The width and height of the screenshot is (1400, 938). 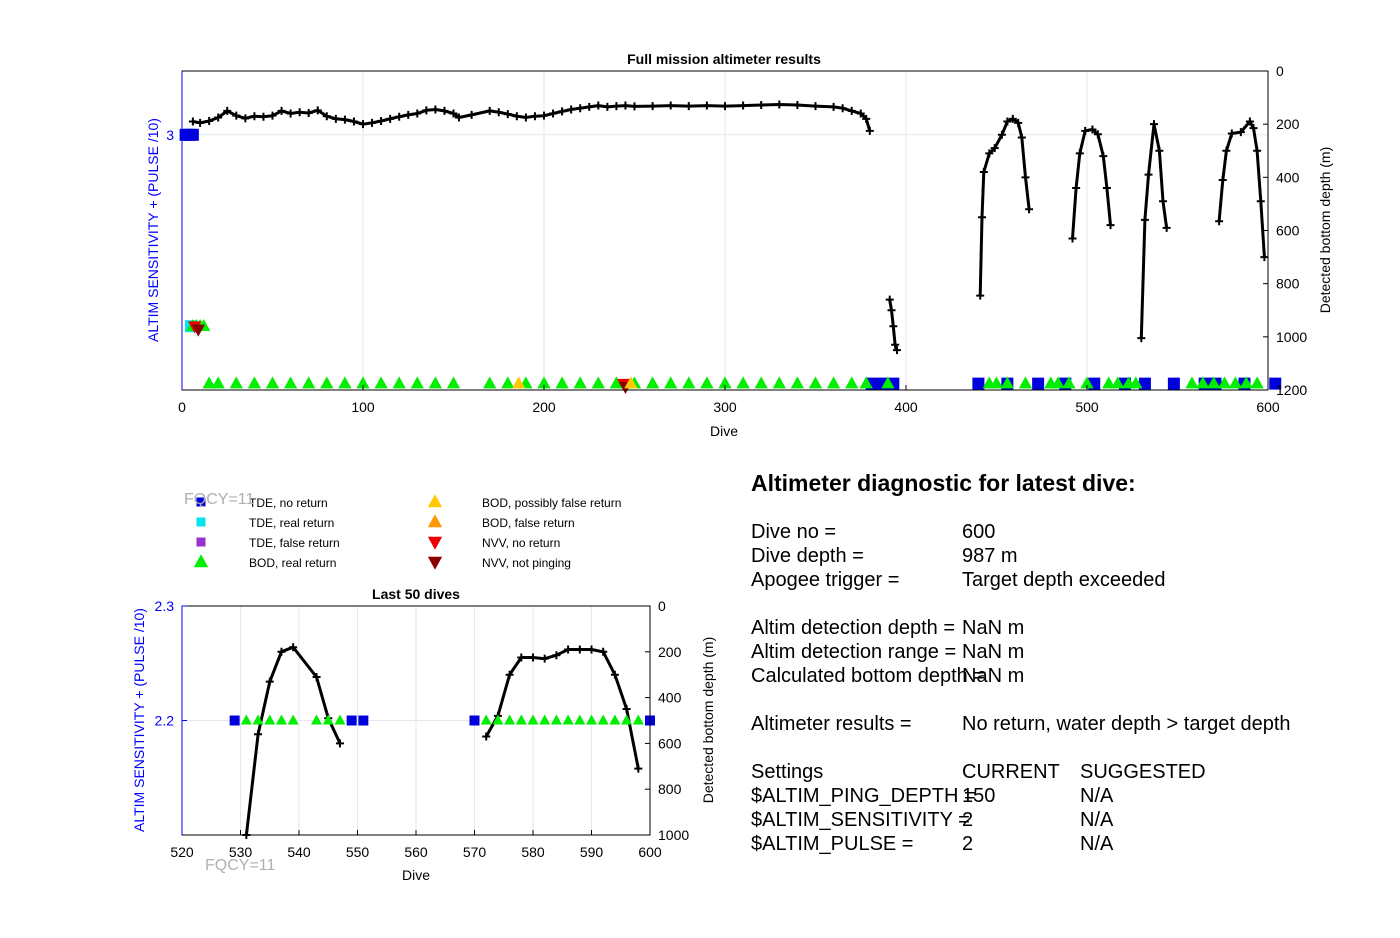 I want to click on ping-depth-label: $ALTIM_PING_DEPTH =, so click(x=863, y=796).